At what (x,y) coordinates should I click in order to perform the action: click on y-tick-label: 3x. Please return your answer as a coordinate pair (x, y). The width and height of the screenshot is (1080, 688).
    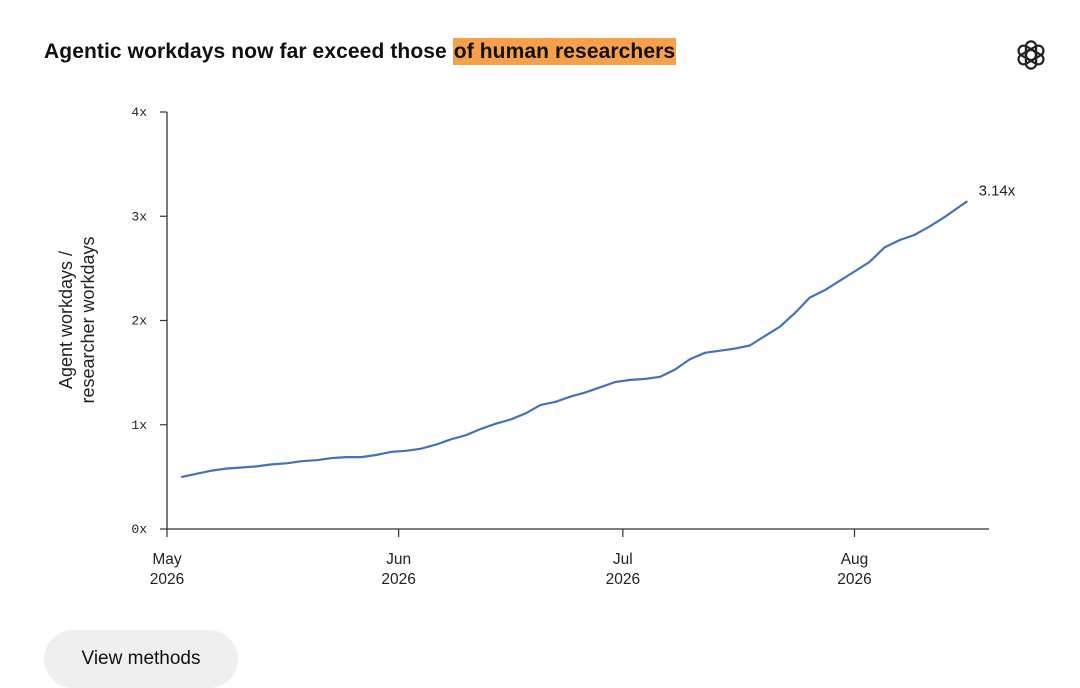
    Looking at the image, I should click on (139, 216).